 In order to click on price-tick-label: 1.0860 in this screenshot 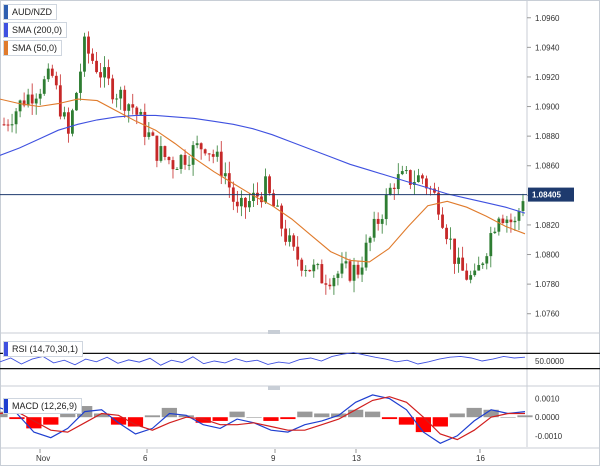, I will do `click(547, 166)`.